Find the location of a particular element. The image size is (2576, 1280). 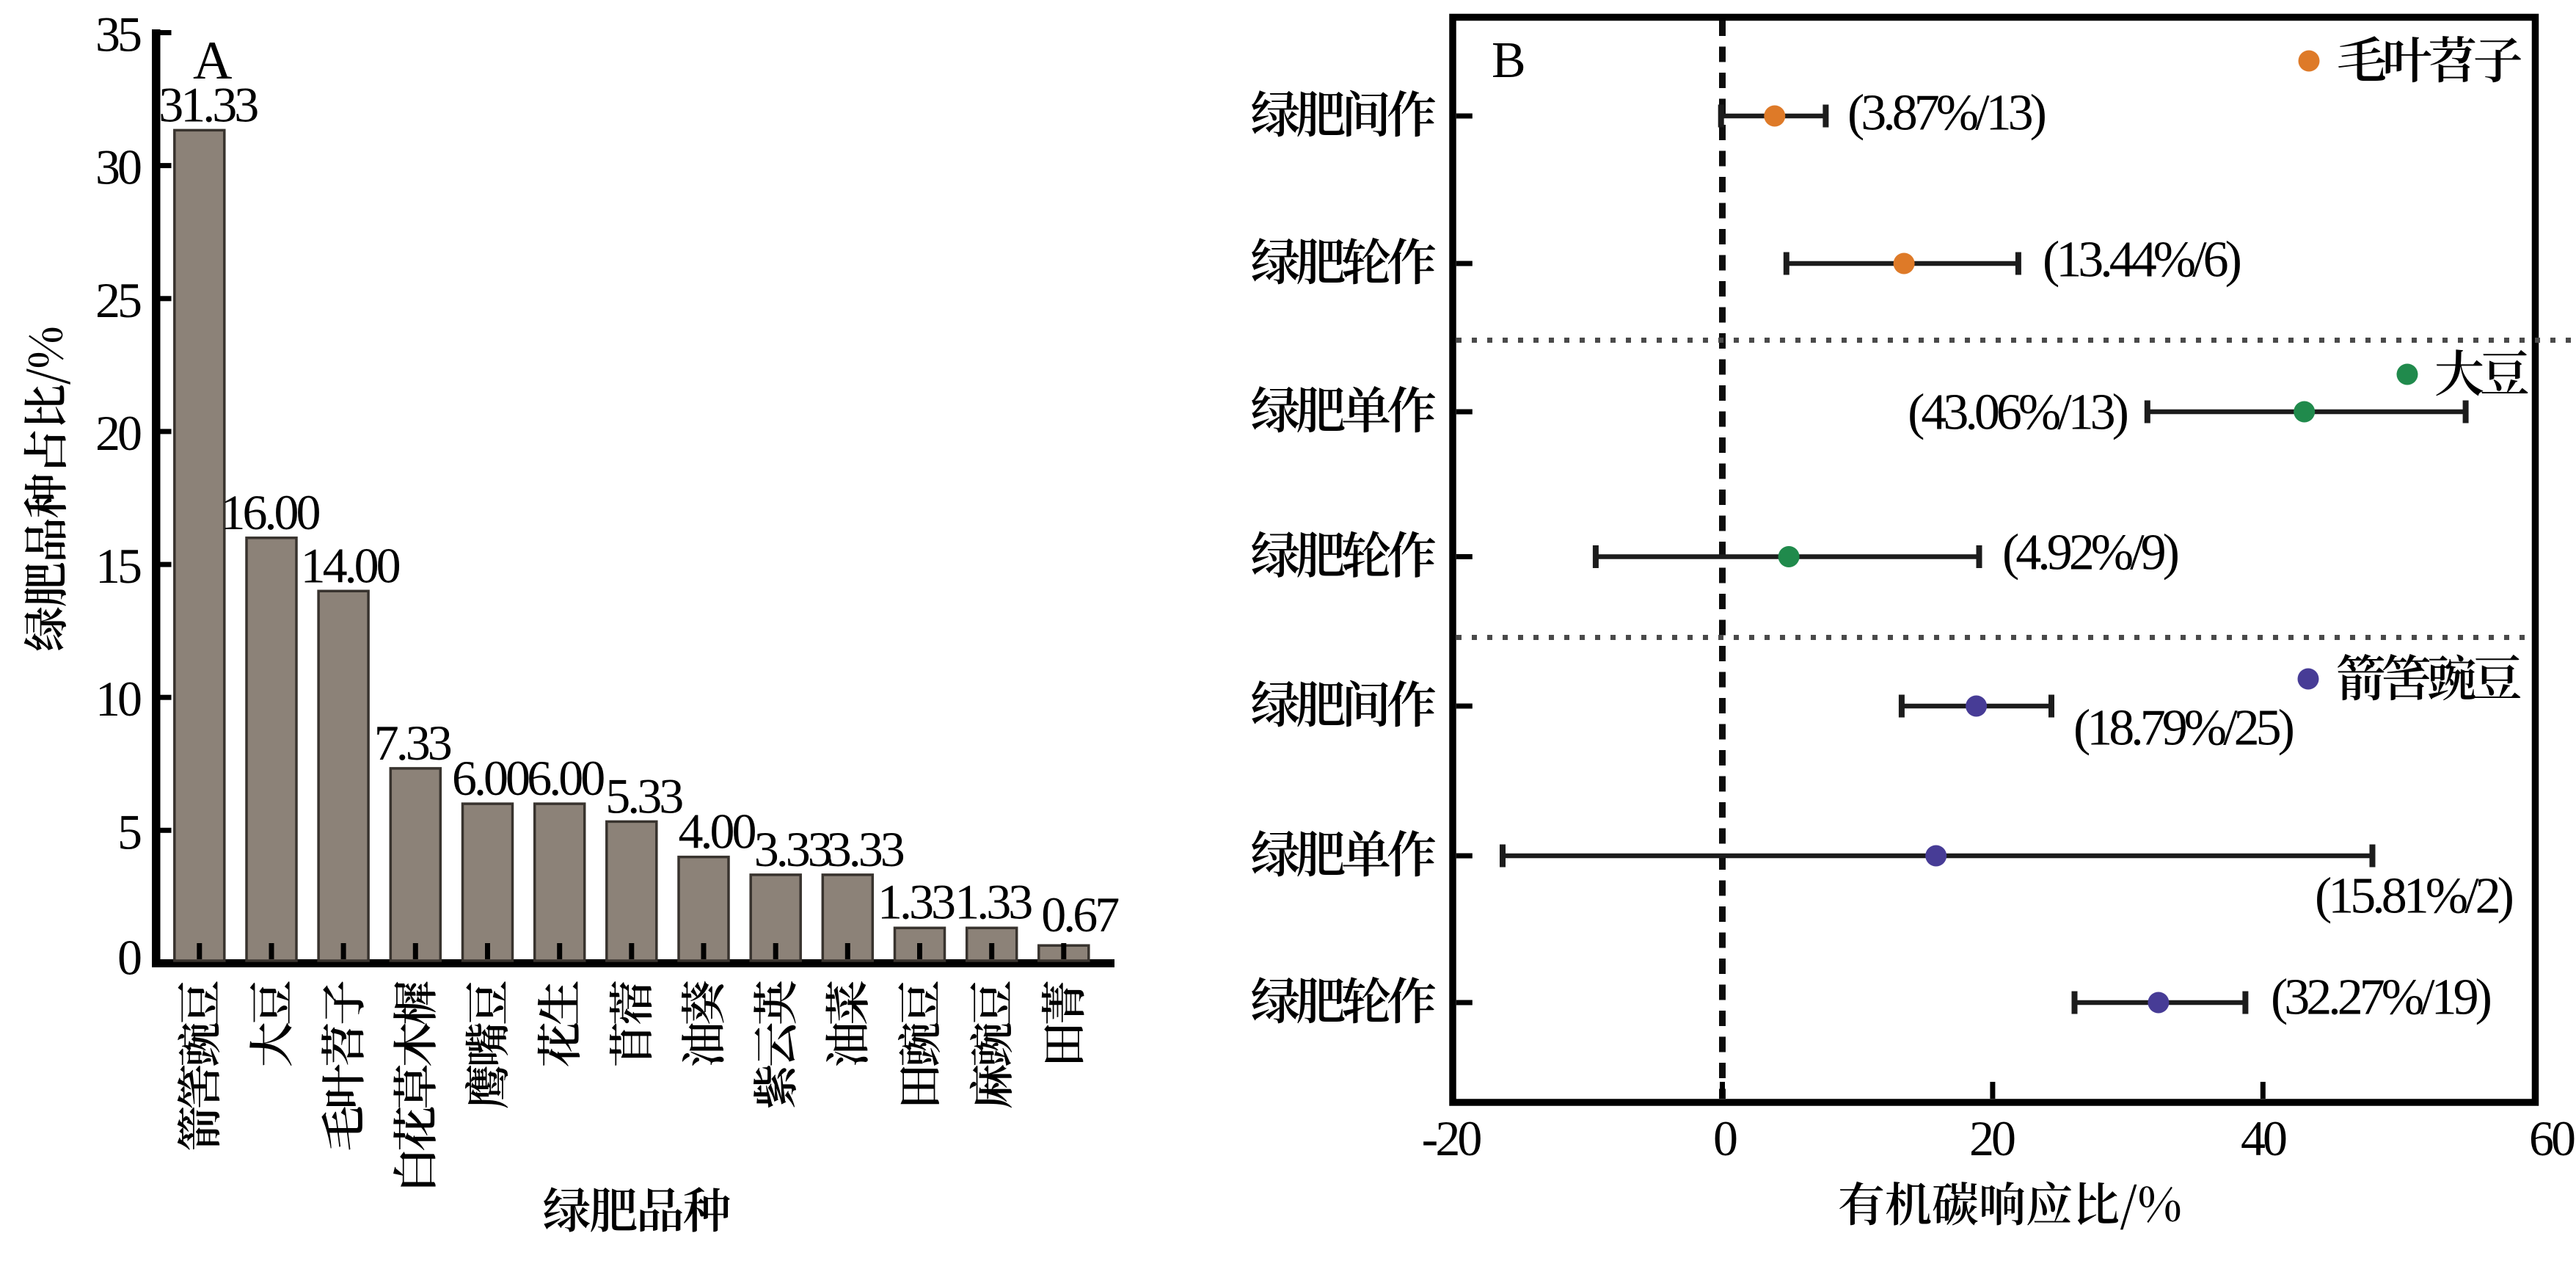

svg-text: 4.00 is located at coordinates (718, 832).